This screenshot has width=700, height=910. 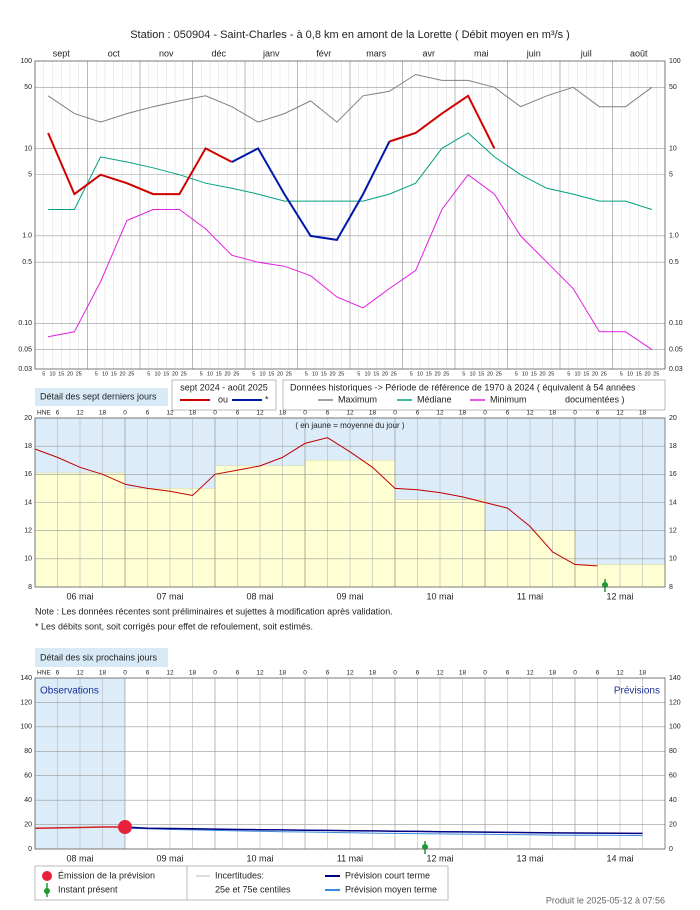 I want to click on section-label: Détail des six prochains jours, so click(x=99, y=657).